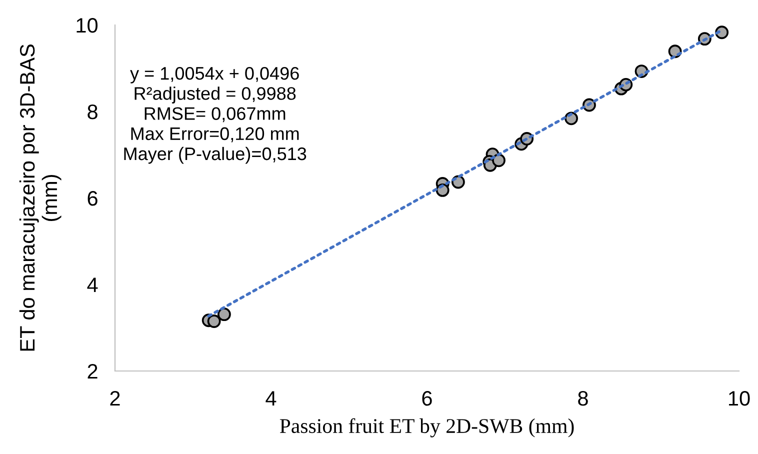 The width and height of the screenshot is (758, 454). I want to click on y-tick-label: 10, so click(87, 25).